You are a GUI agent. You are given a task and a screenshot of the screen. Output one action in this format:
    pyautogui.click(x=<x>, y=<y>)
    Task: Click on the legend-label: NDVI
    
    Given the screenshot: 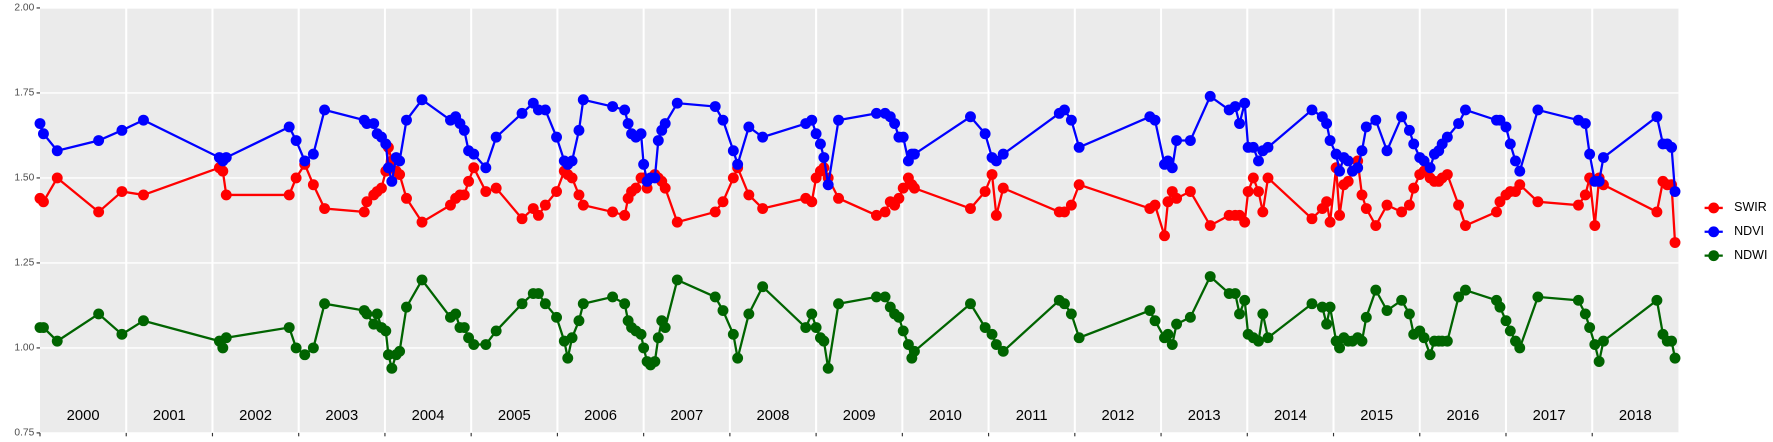 What is the action you would take?
    pyautogui.click(x=1749, y=231)
    